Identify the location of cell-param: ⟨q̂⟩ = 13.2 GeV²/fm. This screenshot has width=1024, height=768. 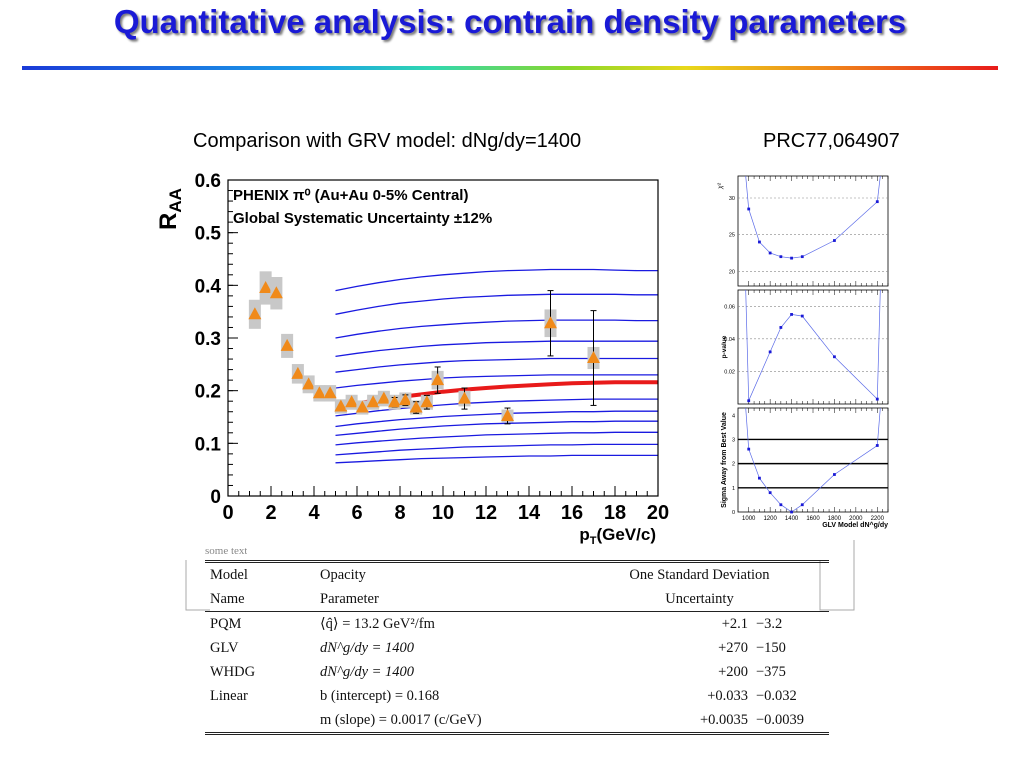
(377, 623).